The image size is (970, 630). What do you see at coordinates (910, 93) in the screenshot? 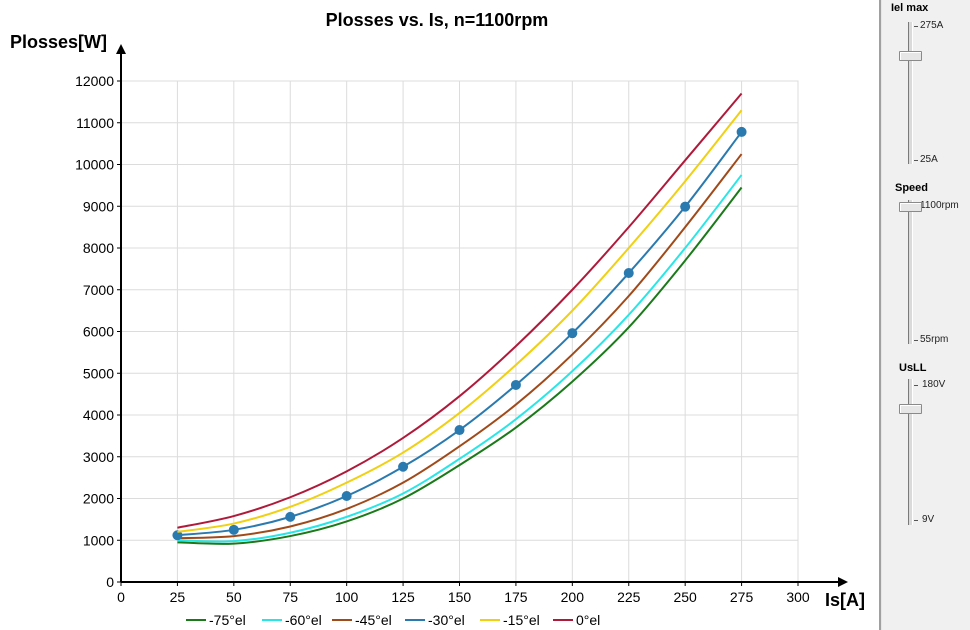
I see `iel-max-slider-track` at bounding box center [910, 93].